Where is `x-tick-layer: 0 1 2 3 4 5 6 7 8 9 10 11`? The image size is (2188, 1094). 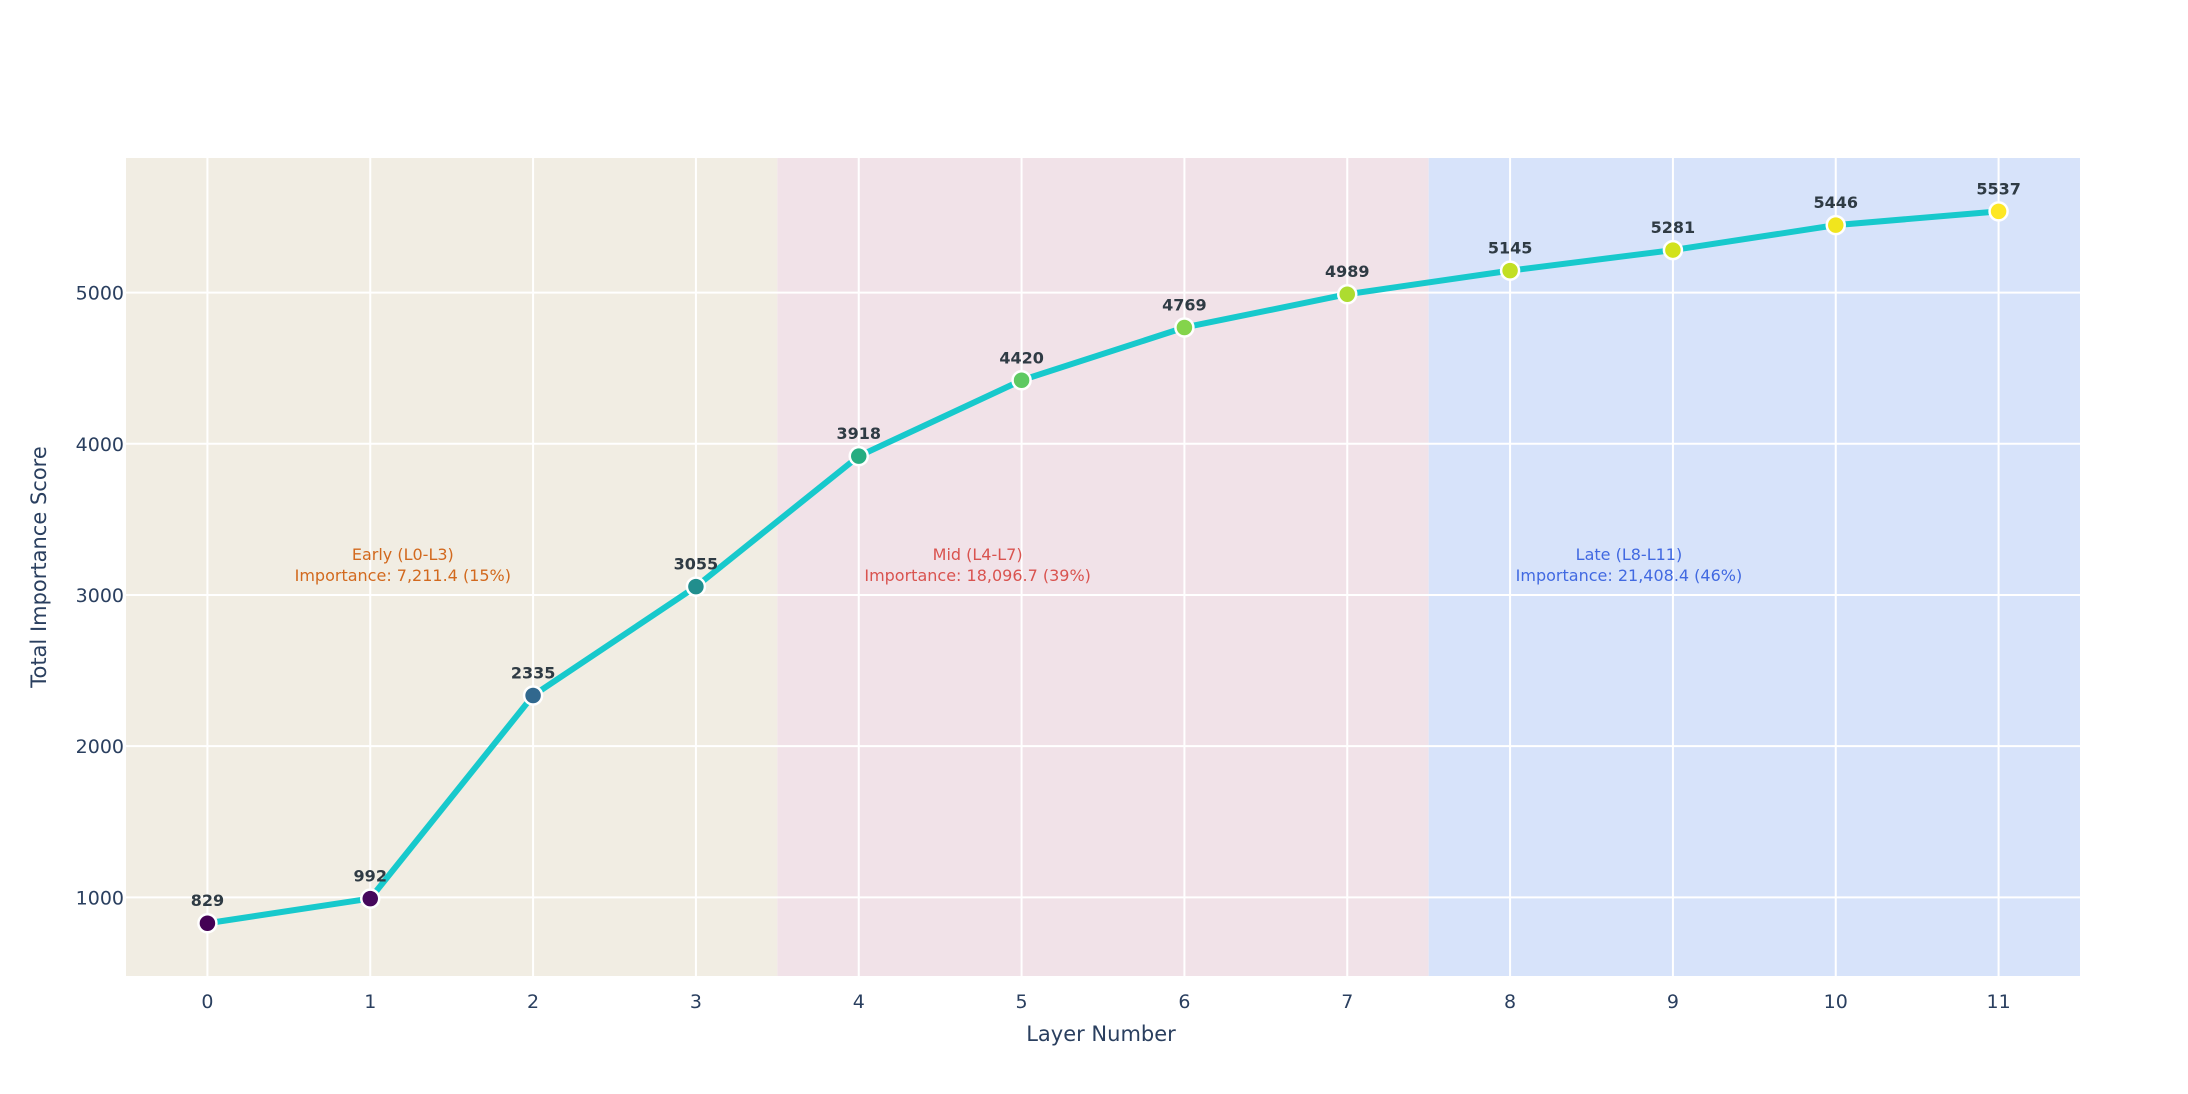
x-tick-layer: 0 1 2 3 4 5 6 7 8 9 10 11 is located at coordinates (1105, 1002).